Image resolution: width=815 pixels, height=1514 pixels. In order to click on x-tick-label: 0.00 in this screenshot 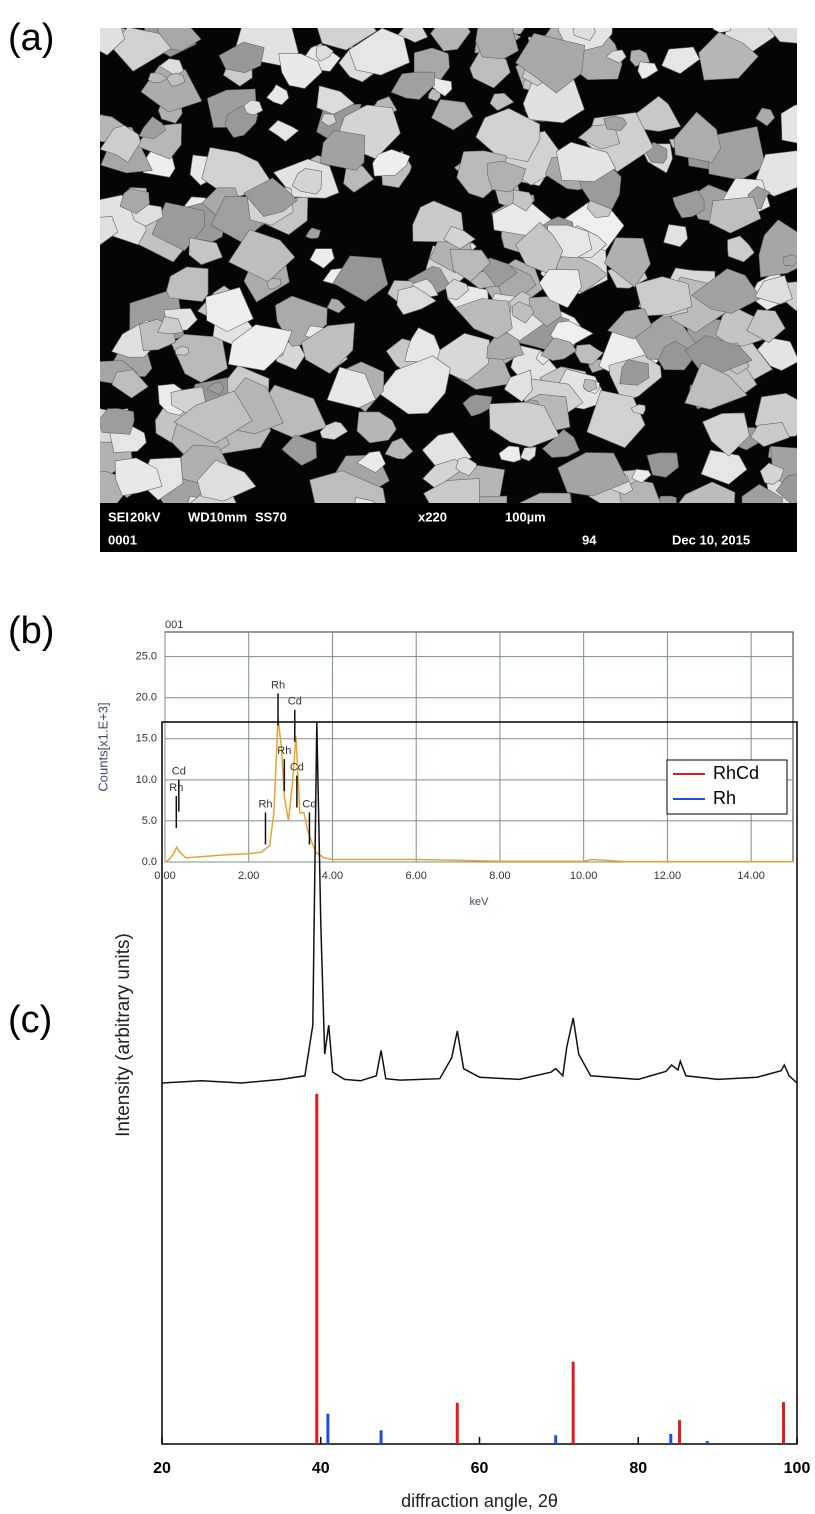, I will do `click(164, 876)`.